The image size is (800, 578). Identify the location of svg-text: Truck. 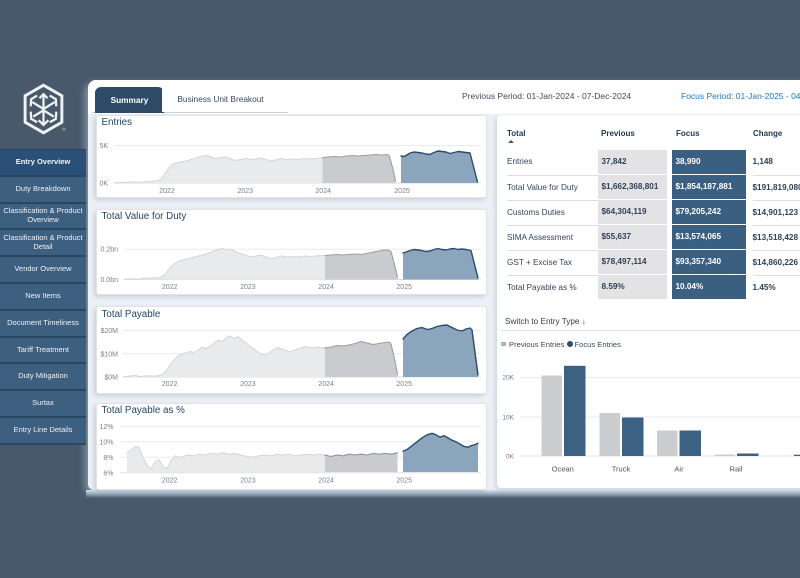
(621, 469).